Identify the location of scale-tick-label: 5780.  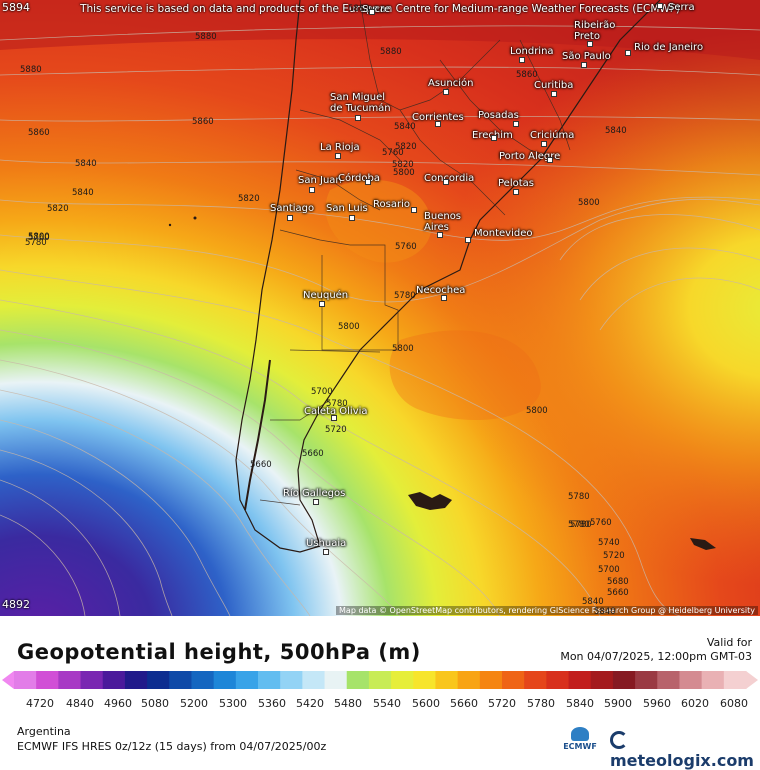
(541, 703).